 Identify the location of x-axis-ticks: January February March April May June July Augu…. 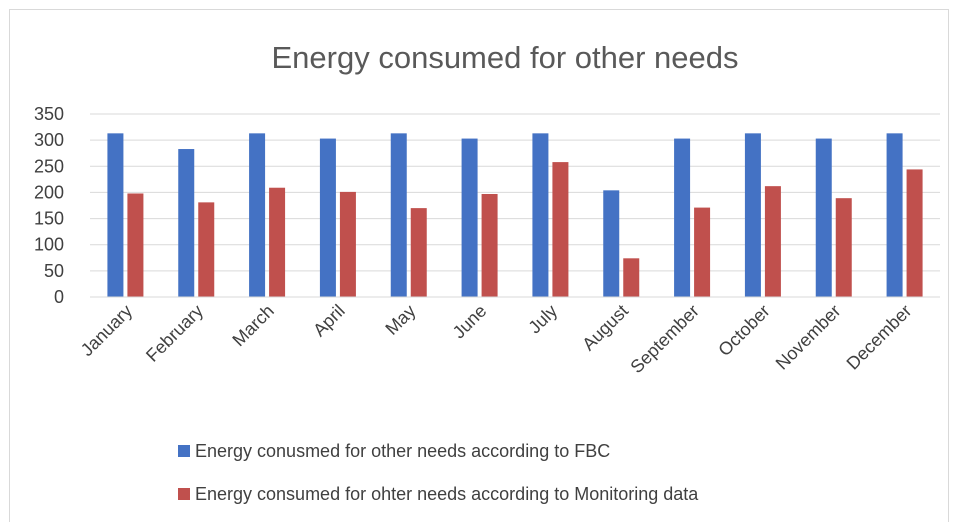
(496, 339).